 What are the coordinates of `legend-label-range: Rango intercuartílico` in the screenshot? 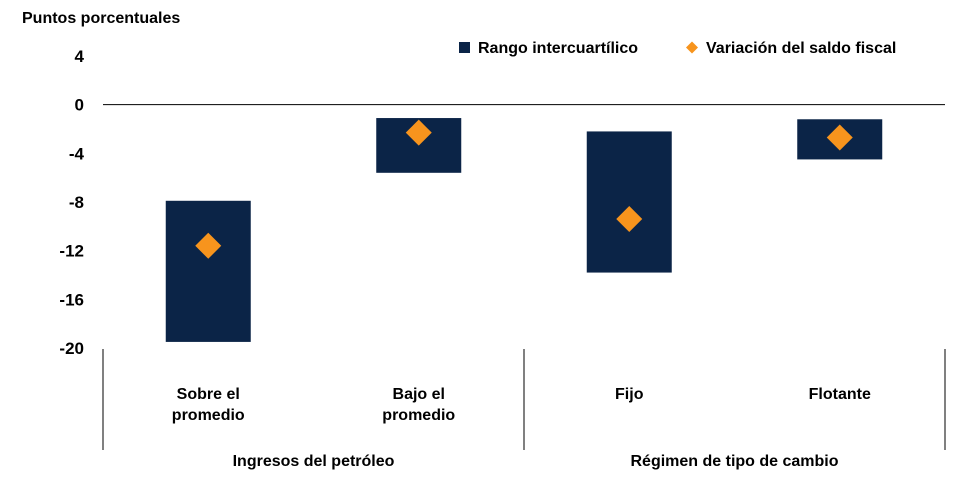 It's located at (558, 48).